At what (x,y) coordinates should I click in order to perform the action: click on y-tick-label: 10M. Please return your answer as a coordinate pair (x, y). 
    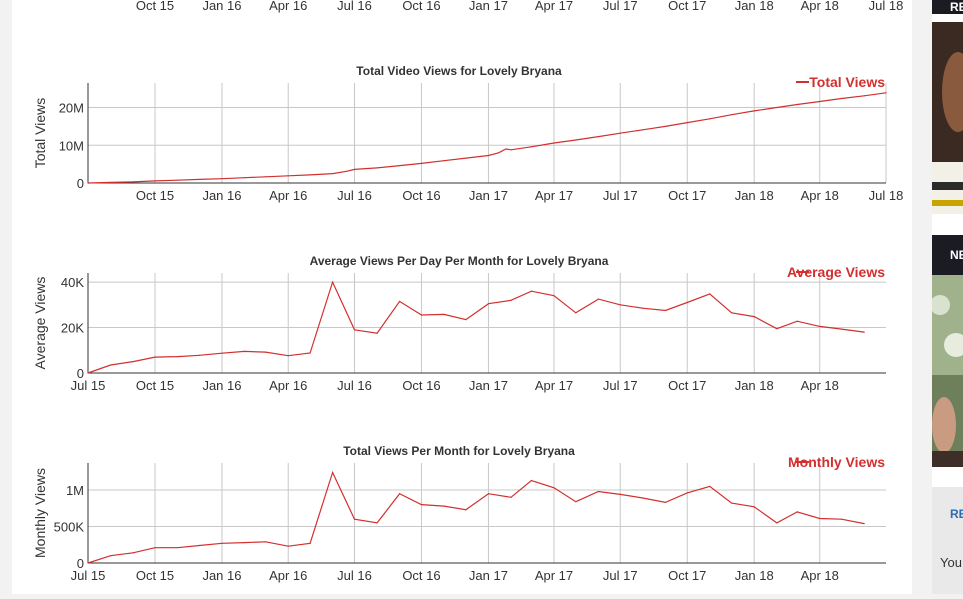
    Looking at the image, I should click on (71, 145).